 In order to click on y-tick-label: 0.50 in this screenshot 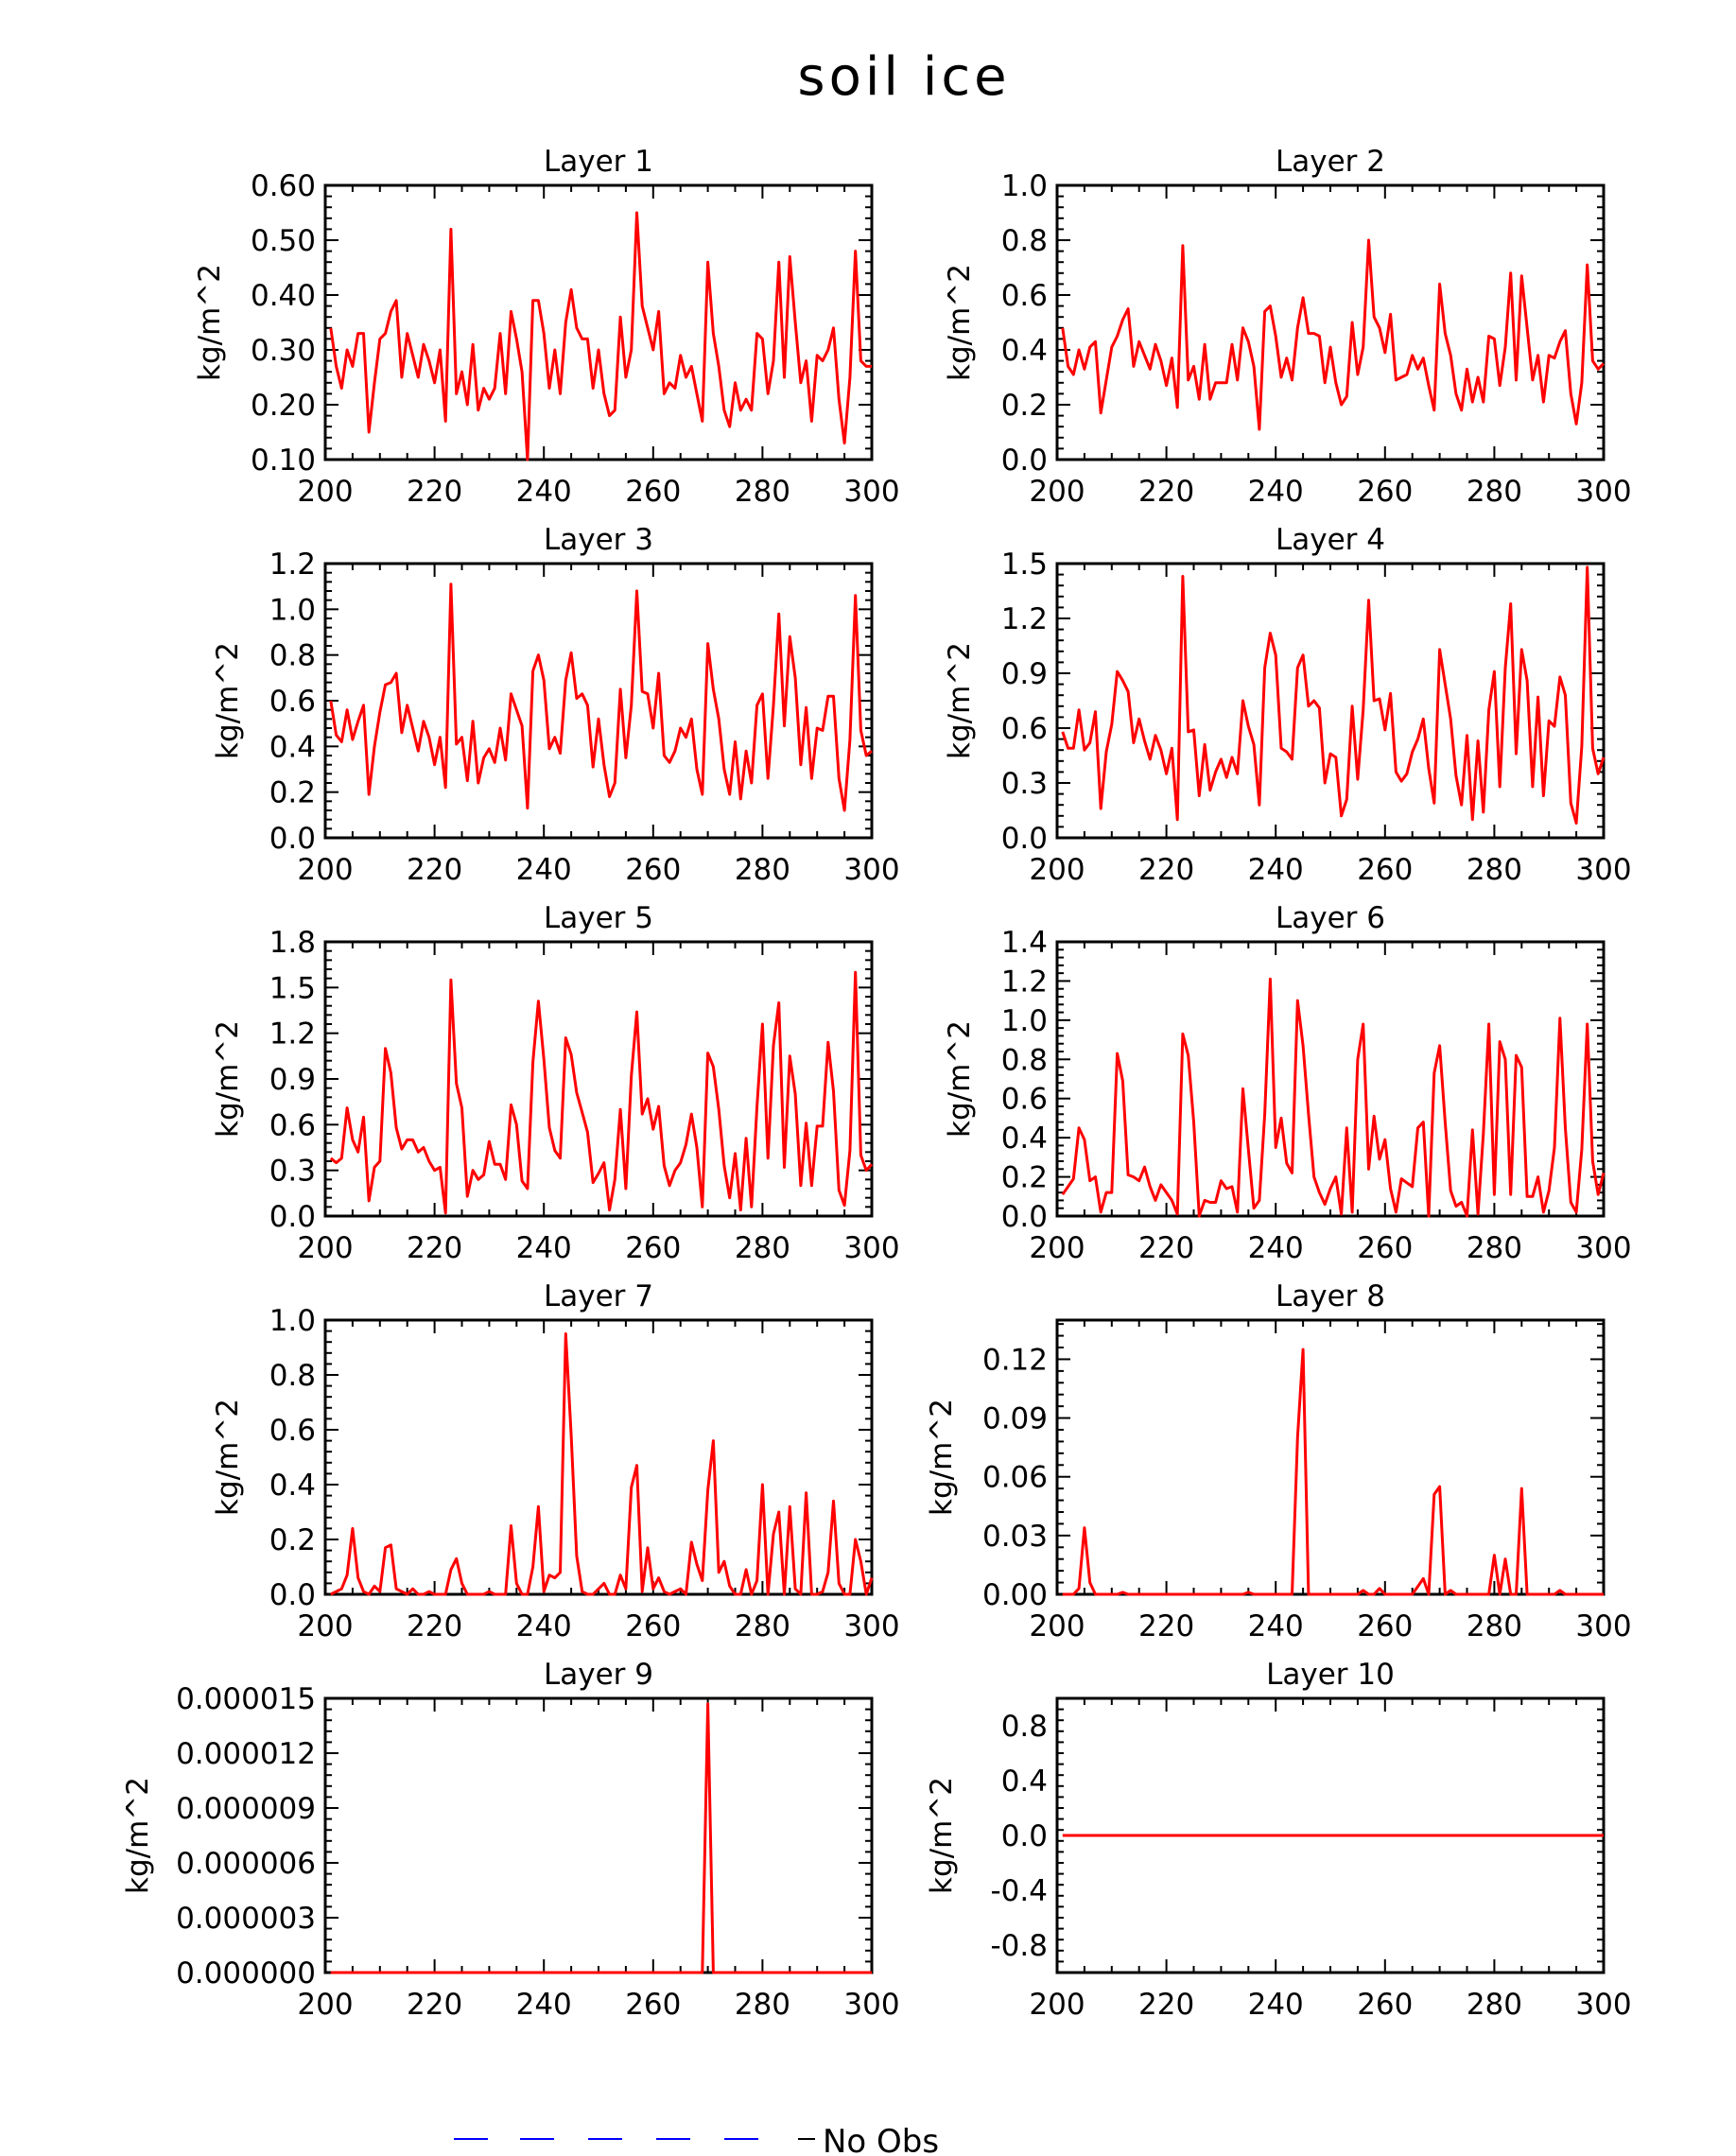, I will do `click(283, 241)`.